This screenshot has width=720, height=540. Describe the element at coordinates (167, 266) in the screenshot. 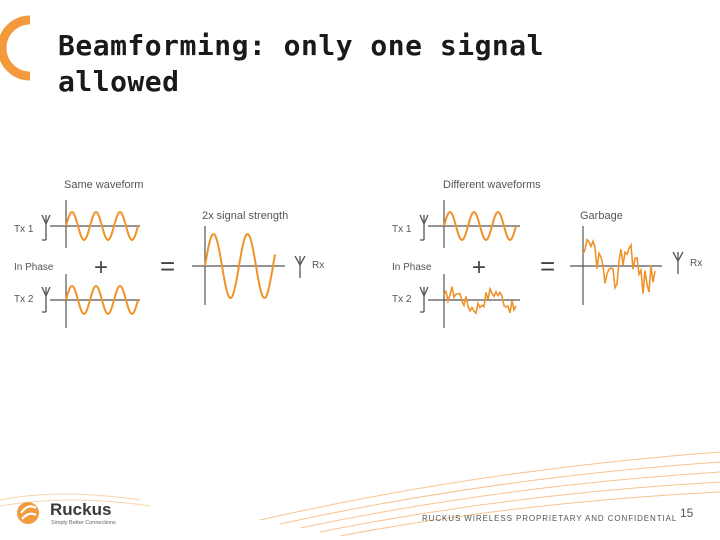

I see `left-equals-sign: =` at that location.